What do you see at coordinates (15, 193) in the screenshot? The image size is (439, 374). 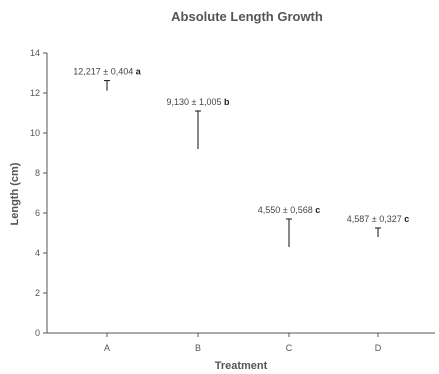 I see `y-axis-label: Length (cm)` at bounding box center [15, 193].